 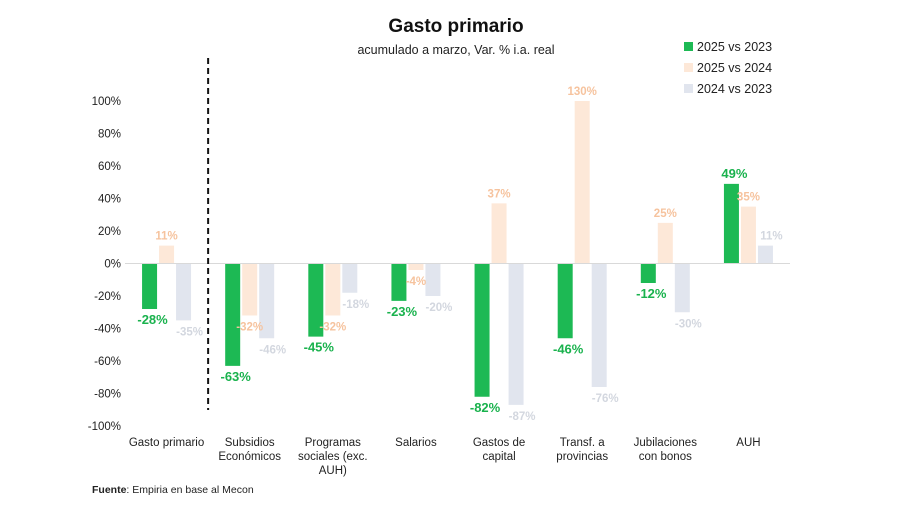 What do you see at coordinates (416, 282) in the screenshot?
I see `data-label: -4%` at bounding box center [416, 282].